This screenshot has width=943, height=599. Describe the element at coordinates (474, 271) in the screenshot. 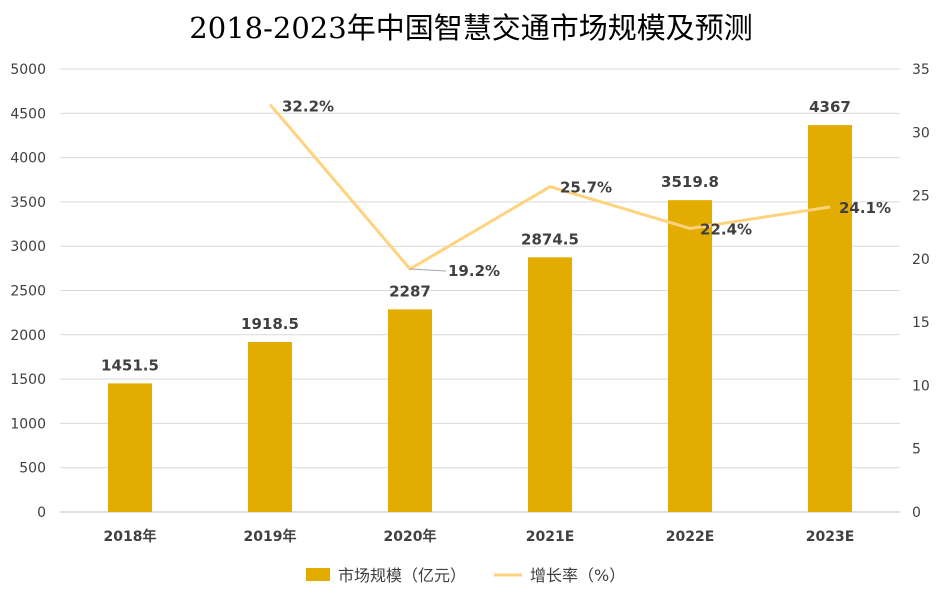

I see `line-data-label: 19.2%` at that location.